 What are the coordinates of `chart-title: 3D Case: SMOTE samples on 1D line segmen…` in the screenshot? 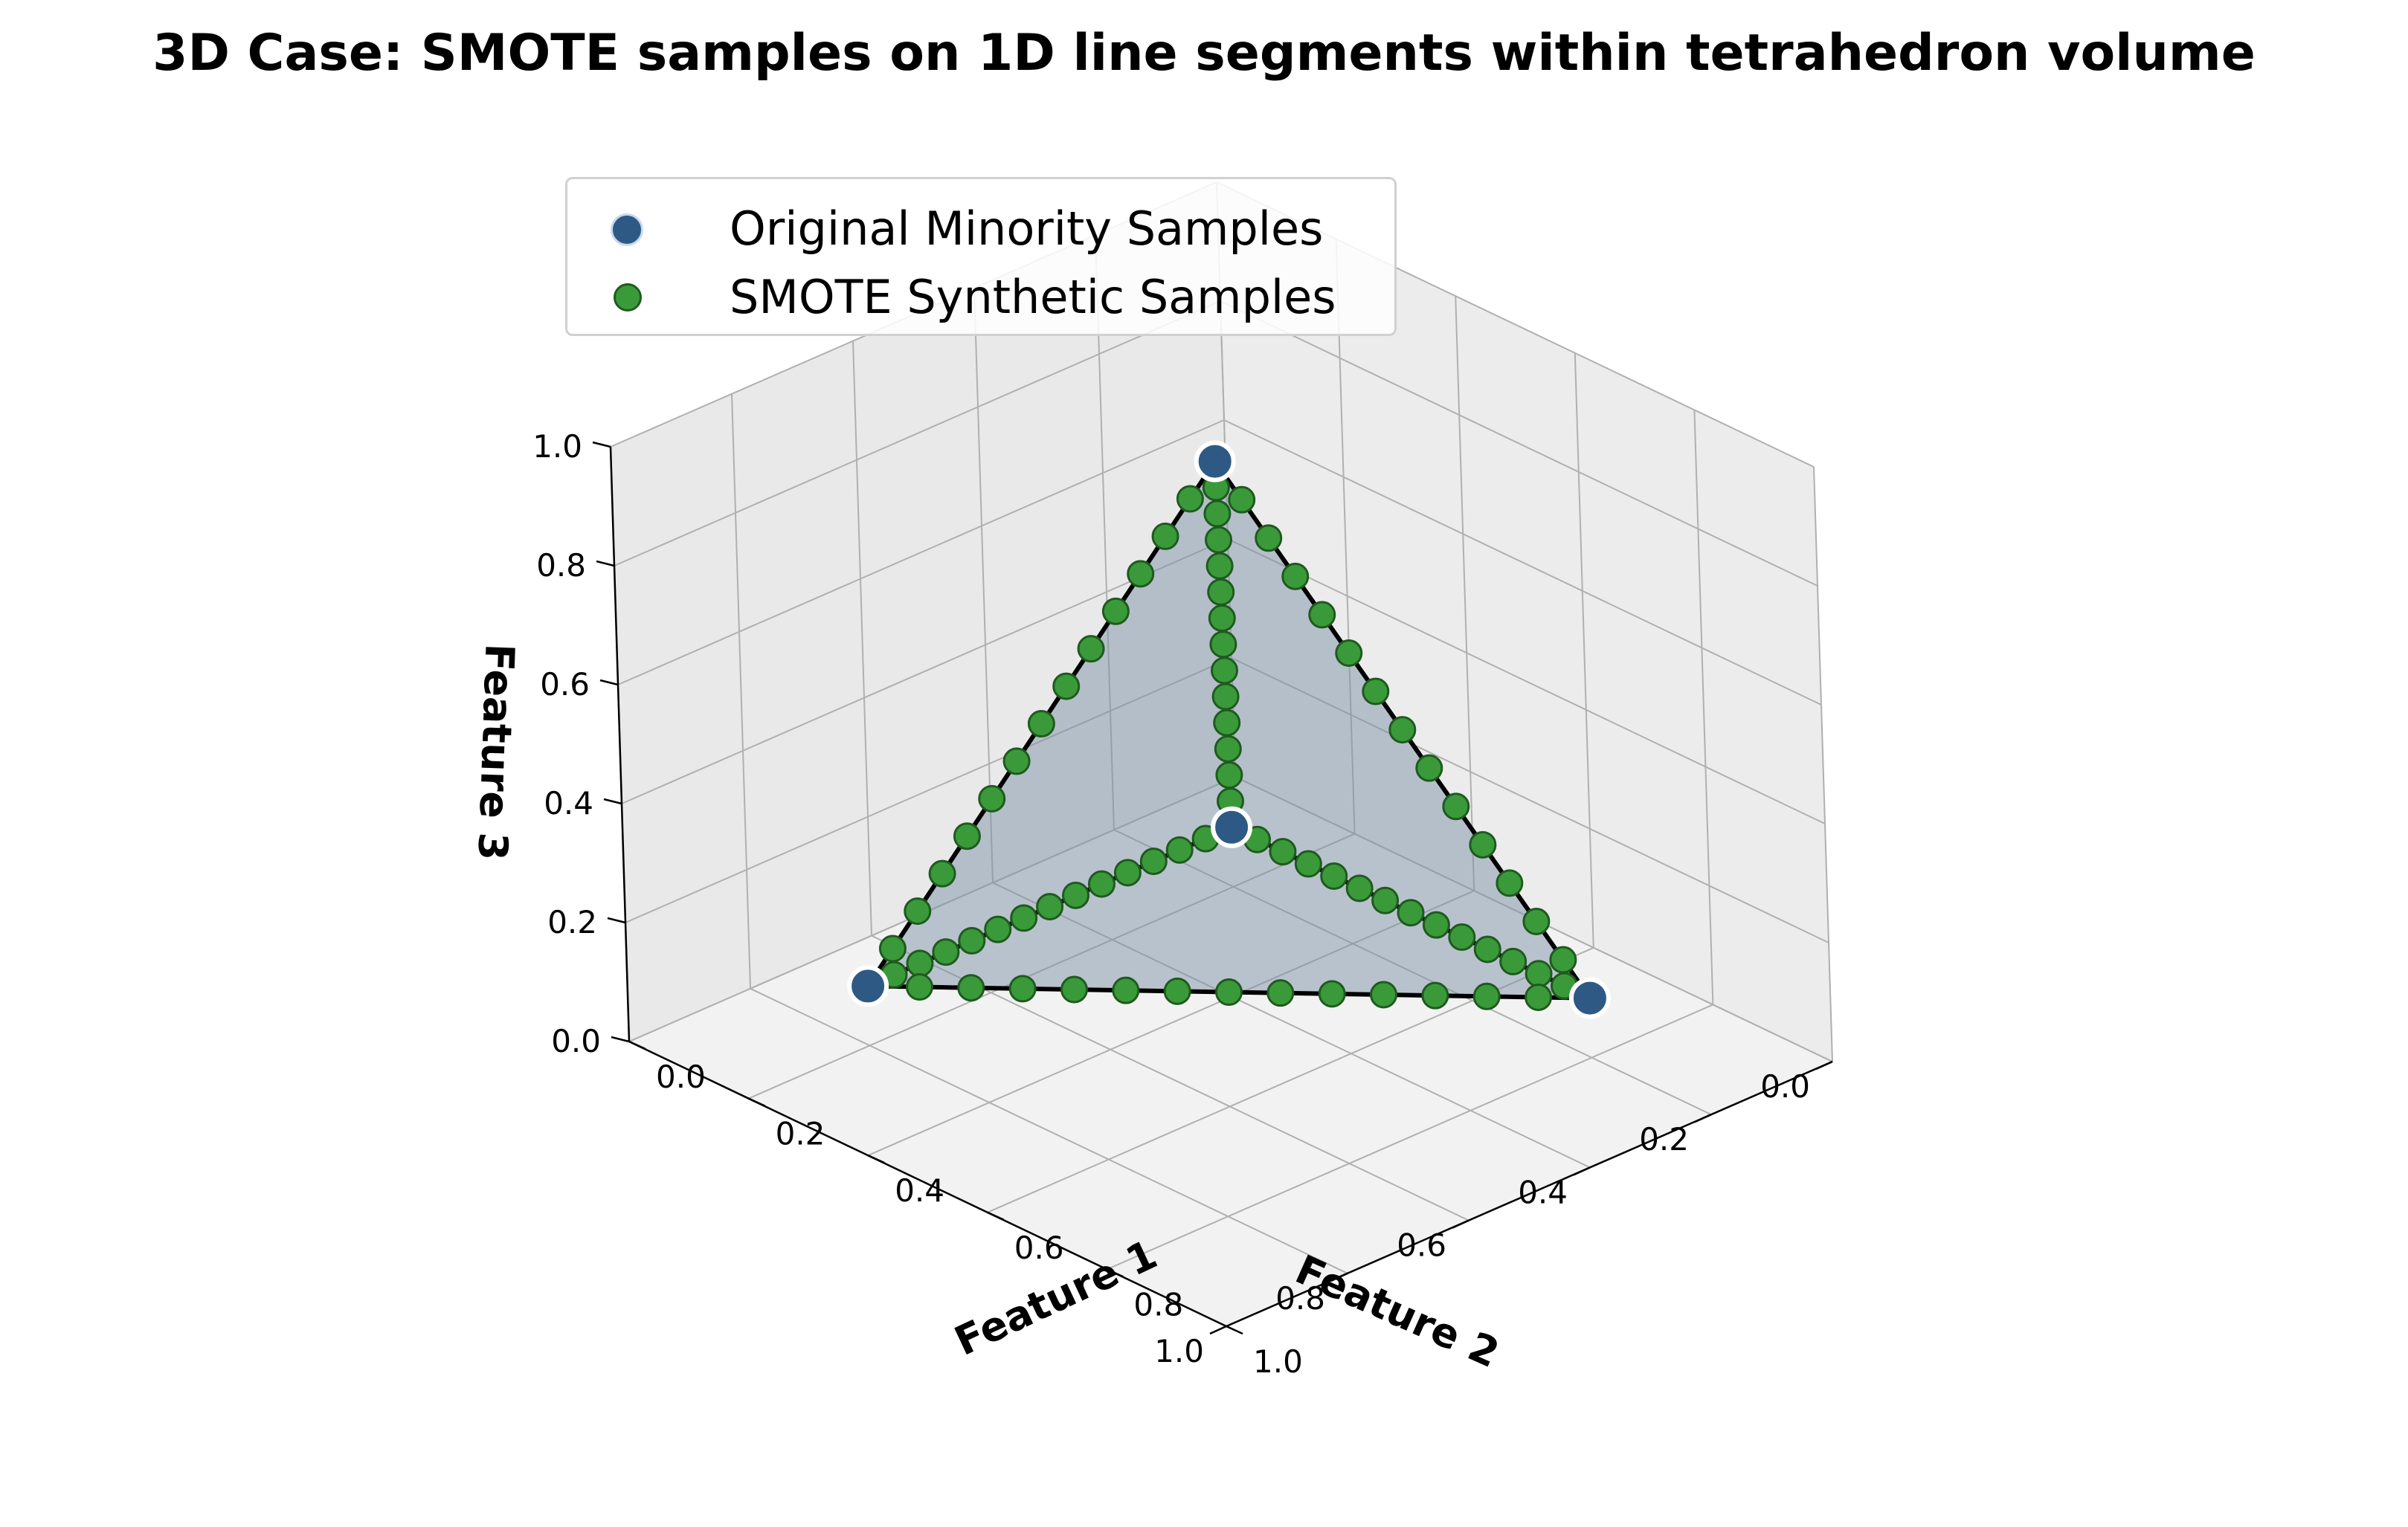 It's located at (1204, 54).